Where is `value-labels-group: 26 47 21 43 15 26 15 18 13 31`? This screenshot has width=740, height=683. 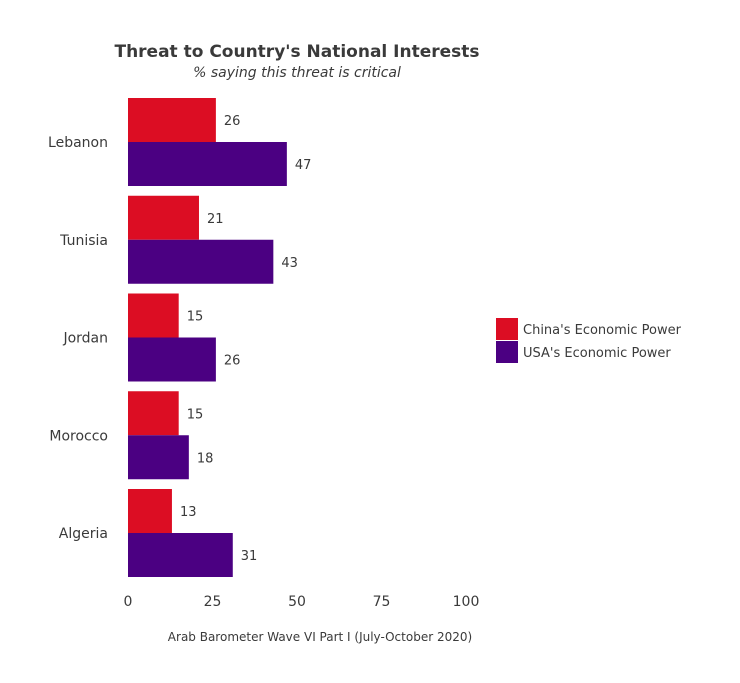
value-labels-group: 26 47 21 43 15 26 15 18 13 31 is located at coordinates (245, 339).